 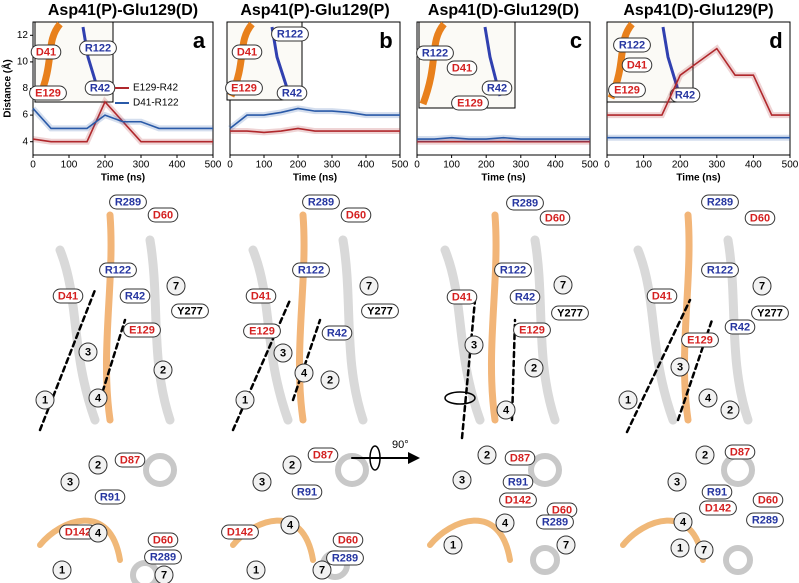 What do you see at coordinates (400, 165) in the screenshot?
I see `x-tick-label: 500` at bounding box center [400, 165].